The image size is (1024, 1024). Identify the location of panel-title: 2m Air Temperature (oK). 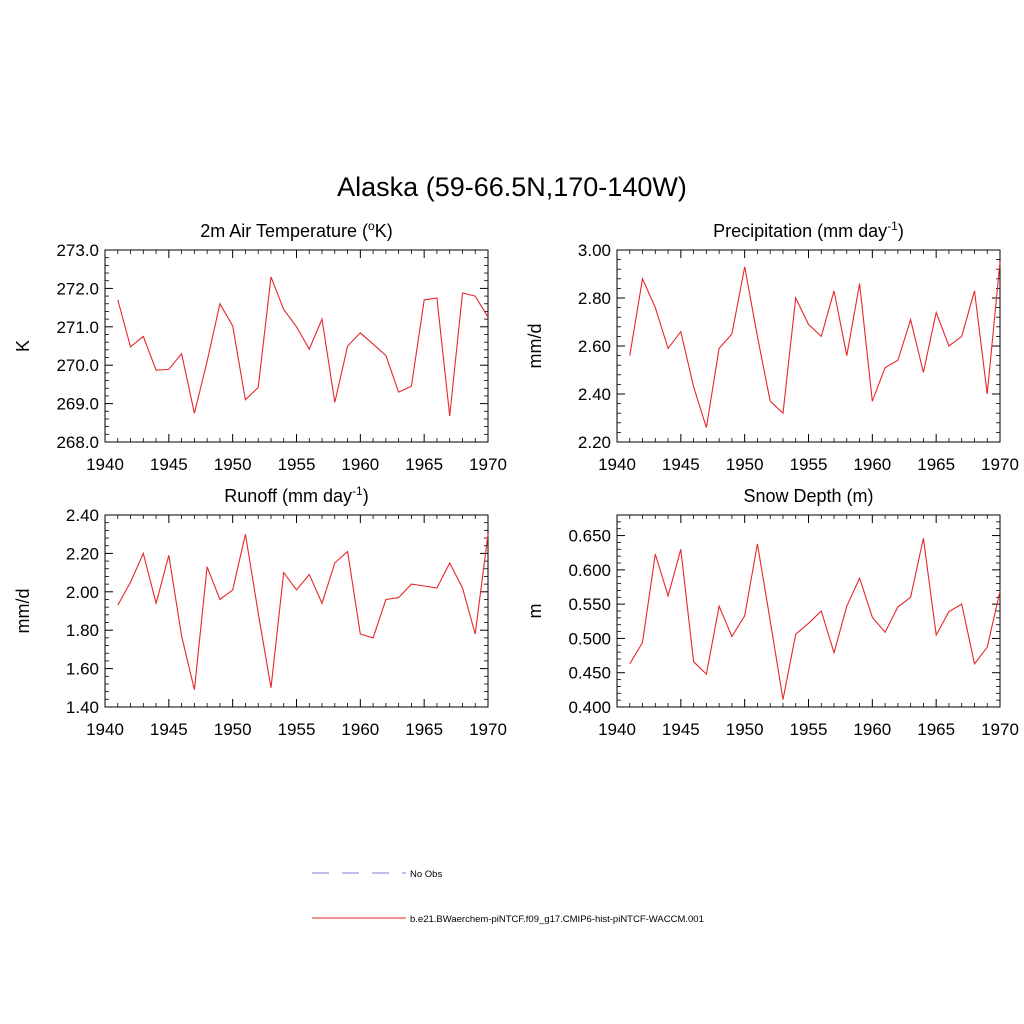
(296, 230).